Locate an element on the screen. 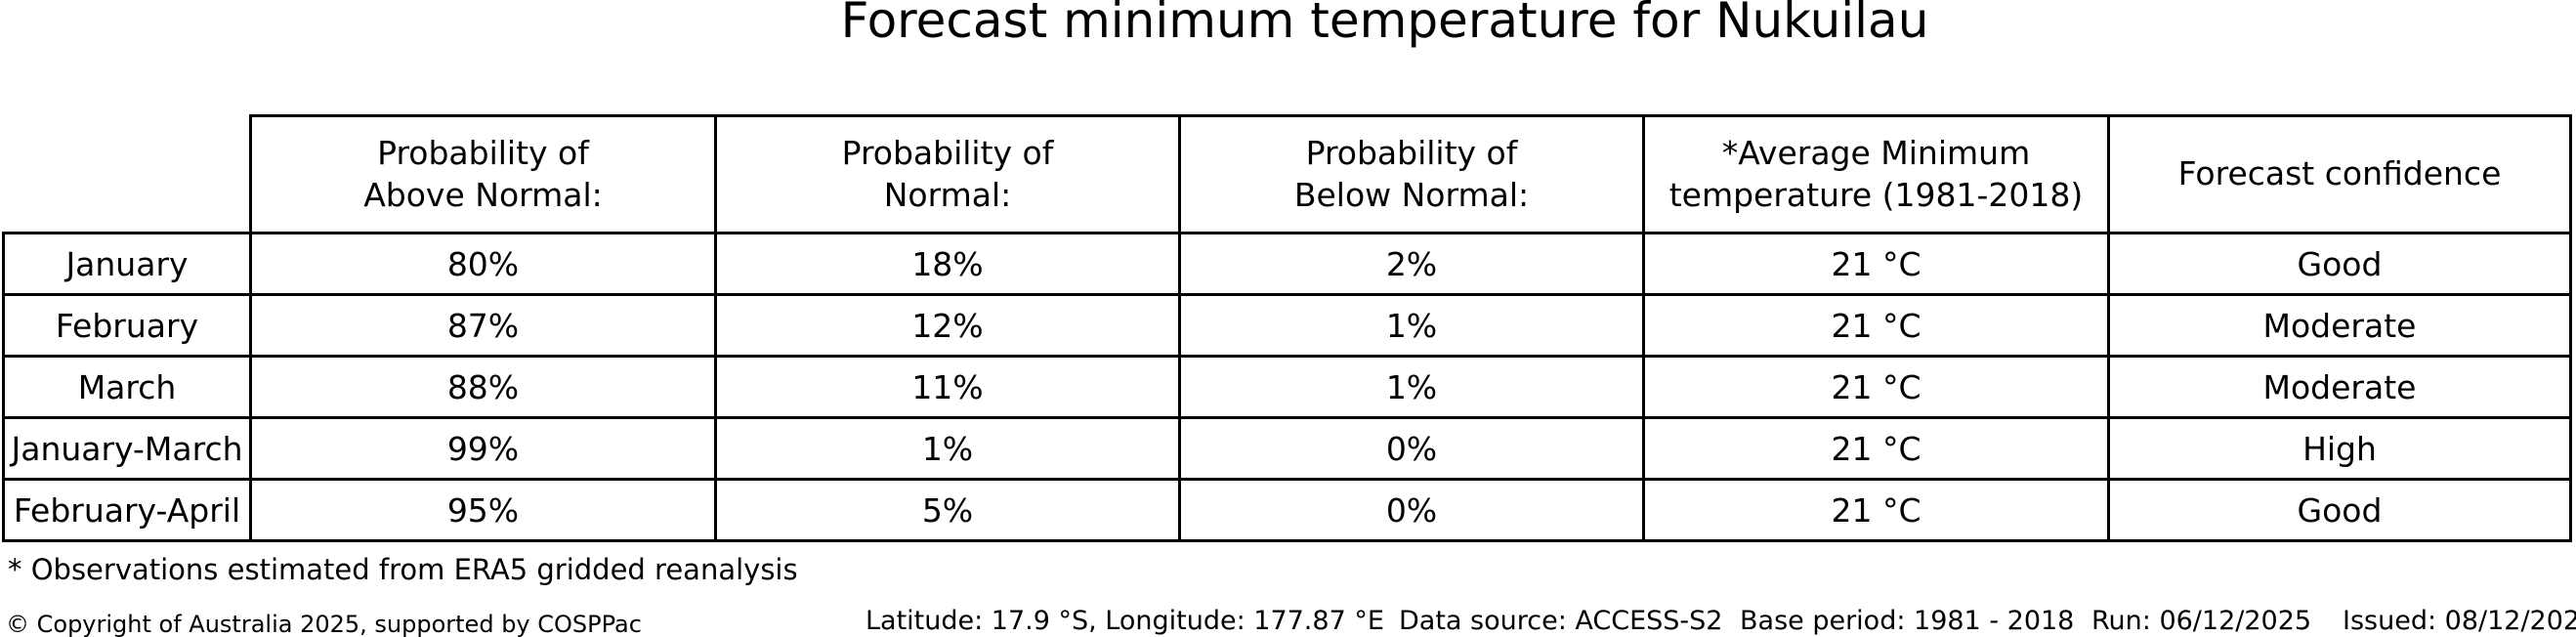 This screenshot has height=637, width=2576. above-normal-cell: 95% is located at coordinates (483, 510).